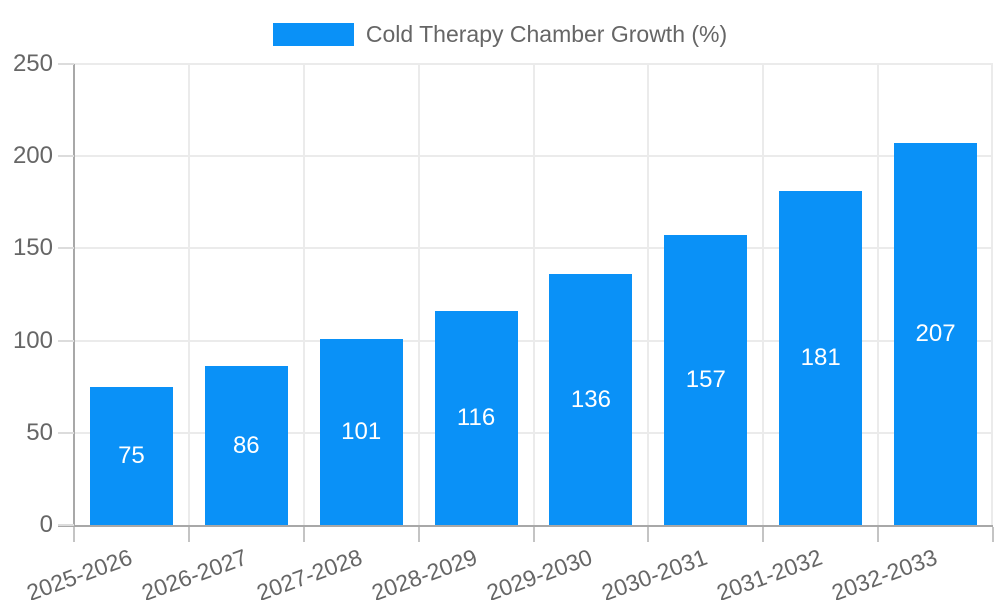 Image resolution: width=1000 pixels, height=600 pixels. I want to click on bar-value-label: 157, so click(705, 380).